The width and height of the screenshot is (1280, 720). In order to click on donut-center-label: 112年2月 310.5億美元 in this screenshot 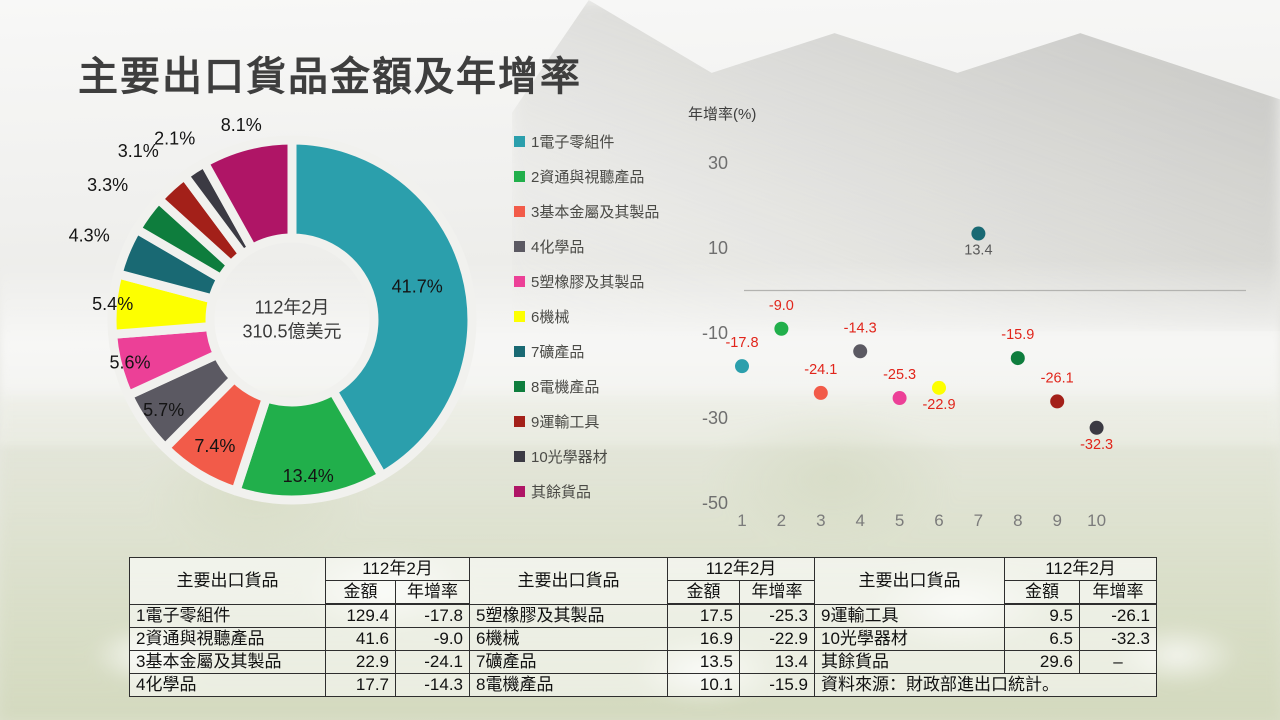, I will do `click(291, 320)`.